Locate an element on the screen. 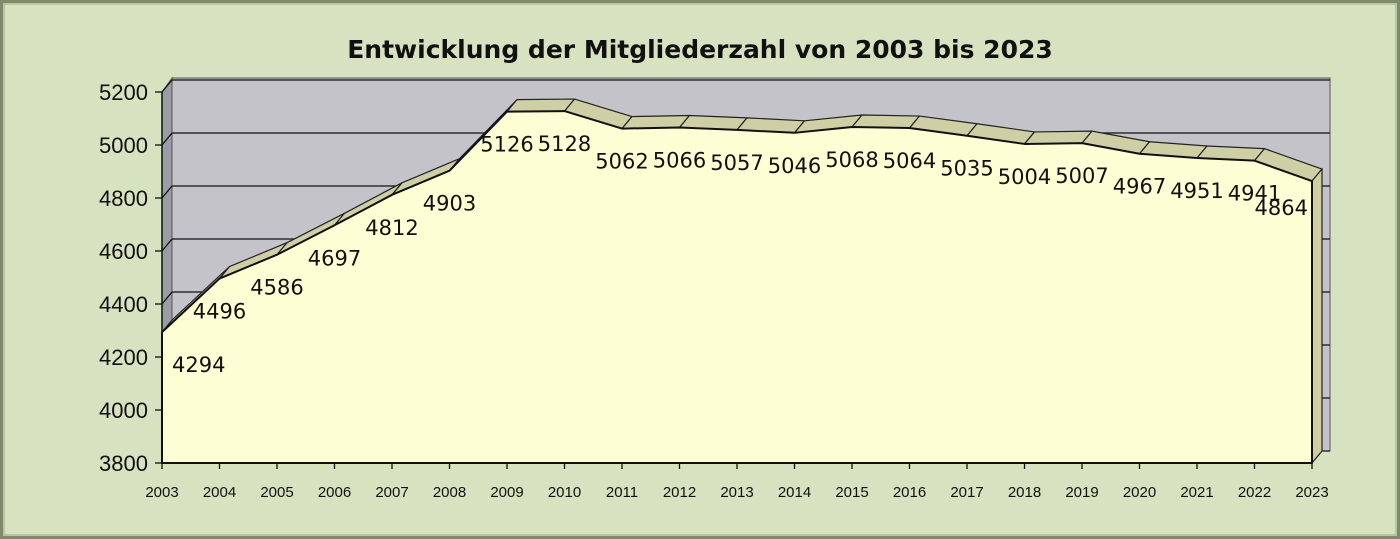 Image resolution: width=1400 pixels, height=539 pixels. x-tick-label: 2021 is located at coordinates (1196, 492).